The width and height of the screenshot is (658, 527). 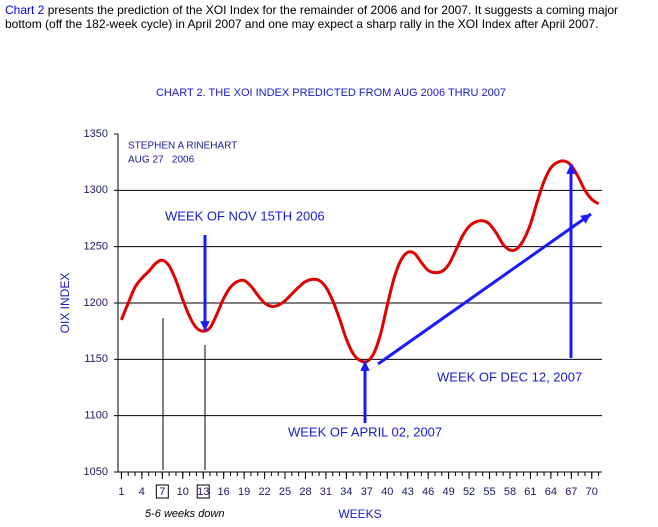 I want to click on x-tick-label: 7, so click(x=162, y=492).